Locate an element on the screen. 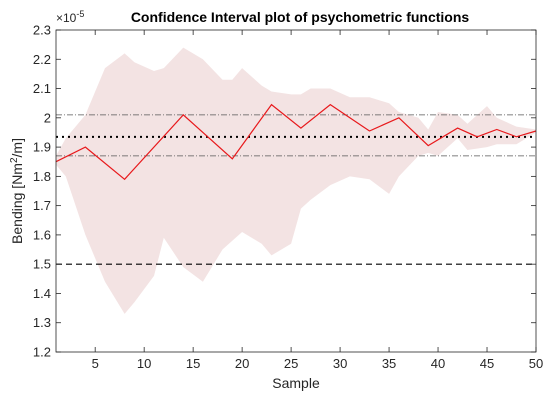 The height and width of the screenshot is (405, 550). y-tick-label: 1.7 is located at coordinates (42, 205).